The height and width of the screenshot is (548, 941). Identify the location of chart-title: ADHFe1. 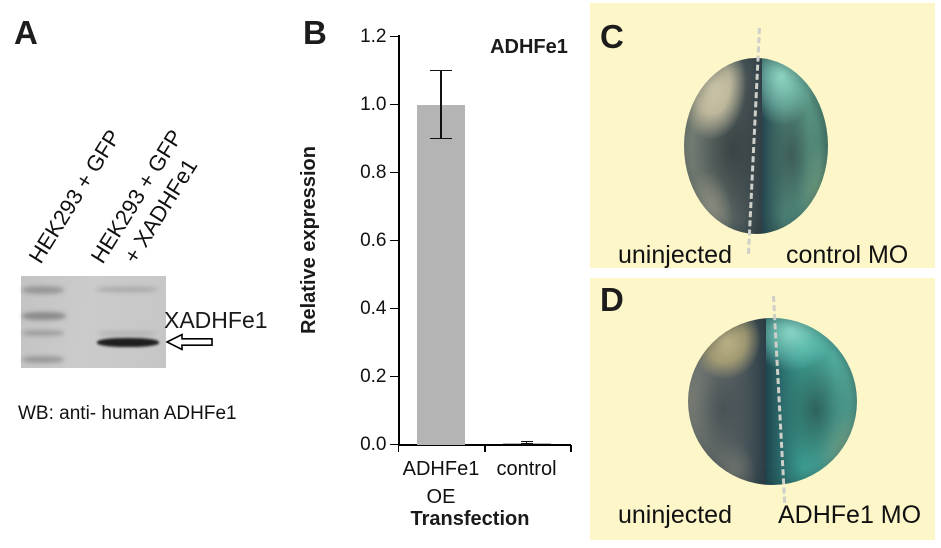
(529, 47).